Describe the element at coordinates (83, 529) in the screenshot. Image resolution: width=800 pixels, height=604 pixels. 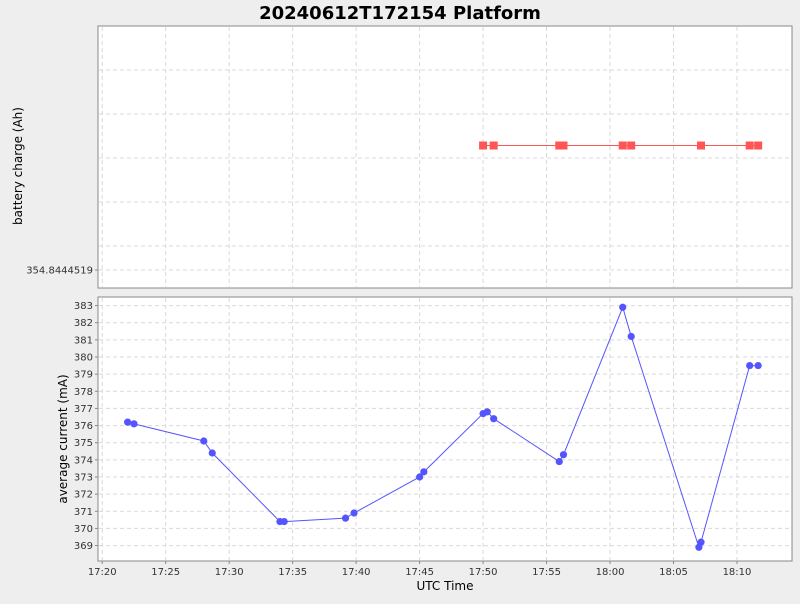
I see `current-y-tick-label: 370` at that location.